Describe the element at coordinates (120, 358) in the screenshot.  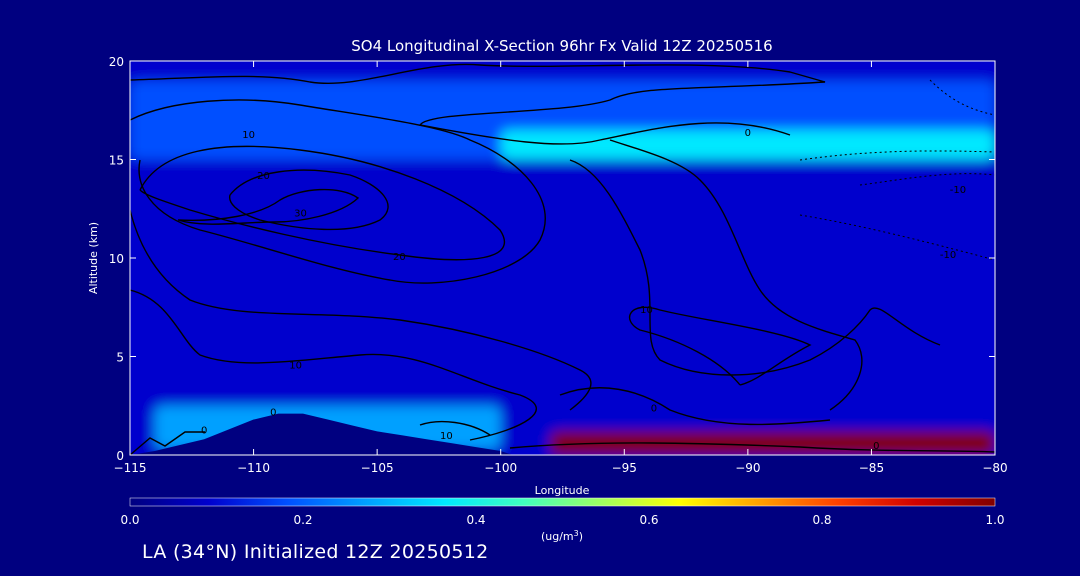
I see `y-tick-label: 5` at that location.